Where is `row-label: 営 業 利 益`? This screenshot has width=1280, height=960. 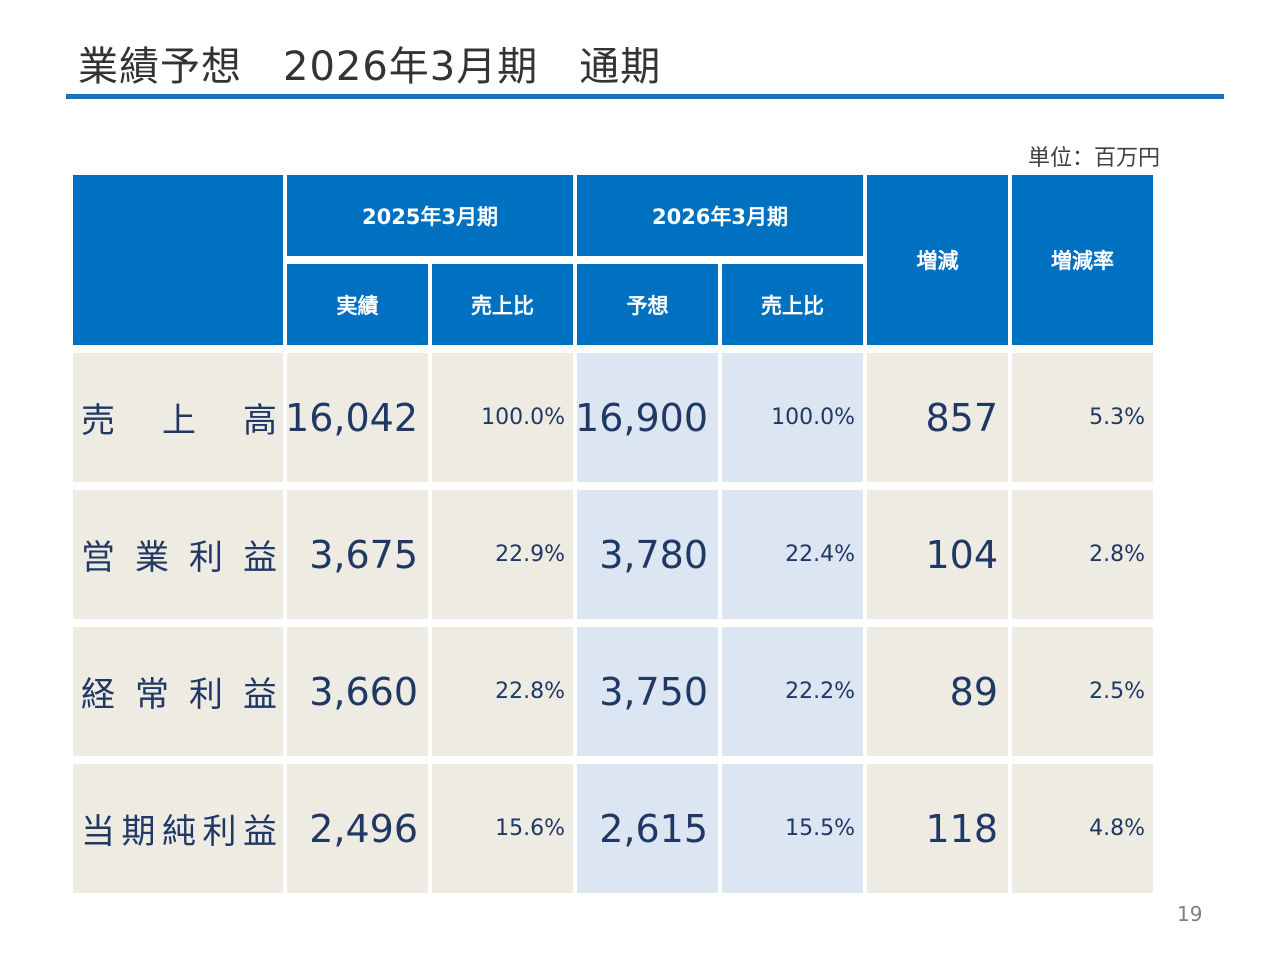 row-label: 営 業 利 益 is located at coordinates (178, 554).